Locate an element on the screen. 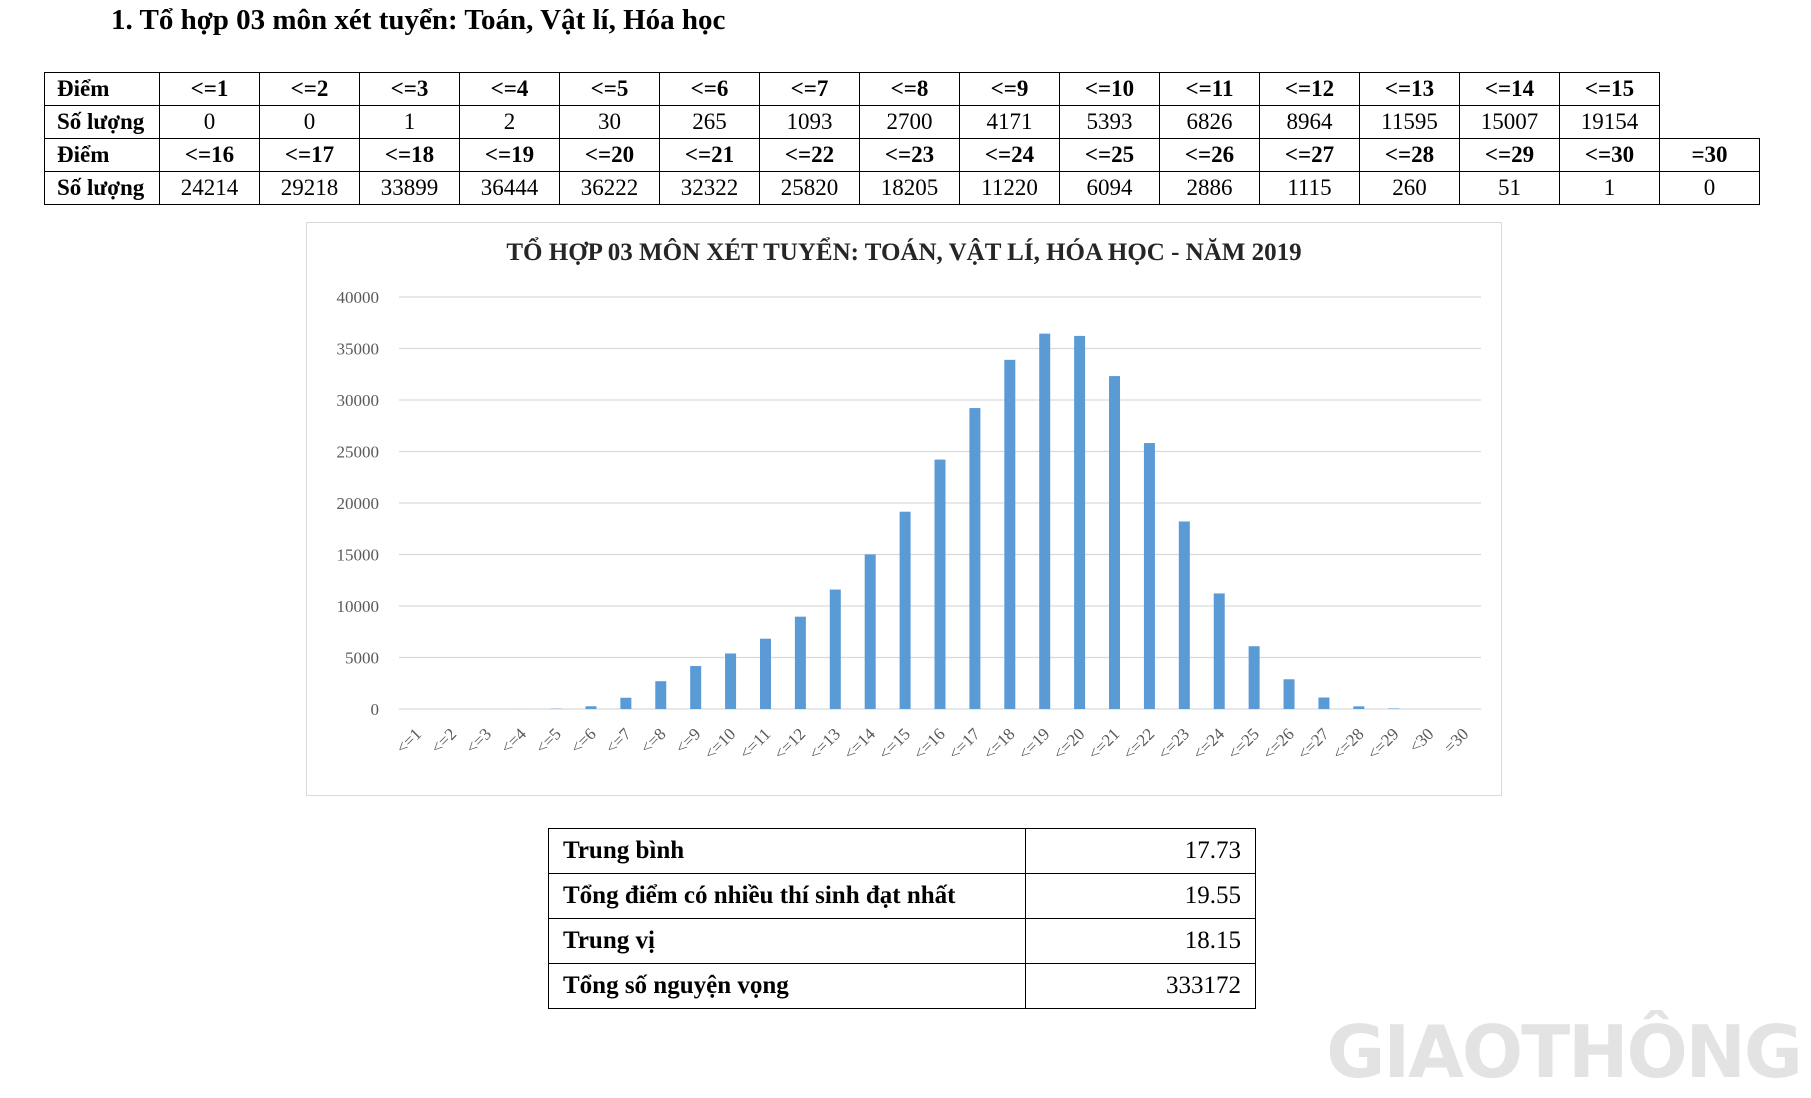  x-tick-label: <=8 is located at coordinates (653, 740).